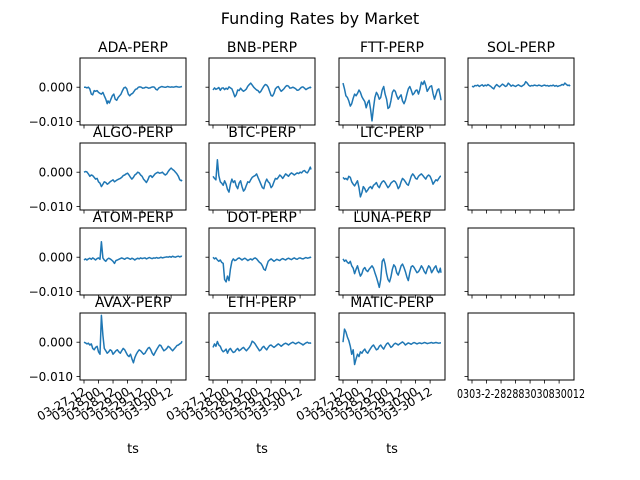 The height and width of the screenshot is (480, 640). Describe the element at coordinates (521, 48) in the screenshot. I see `subplot-title: SOL-PERP` at that location.